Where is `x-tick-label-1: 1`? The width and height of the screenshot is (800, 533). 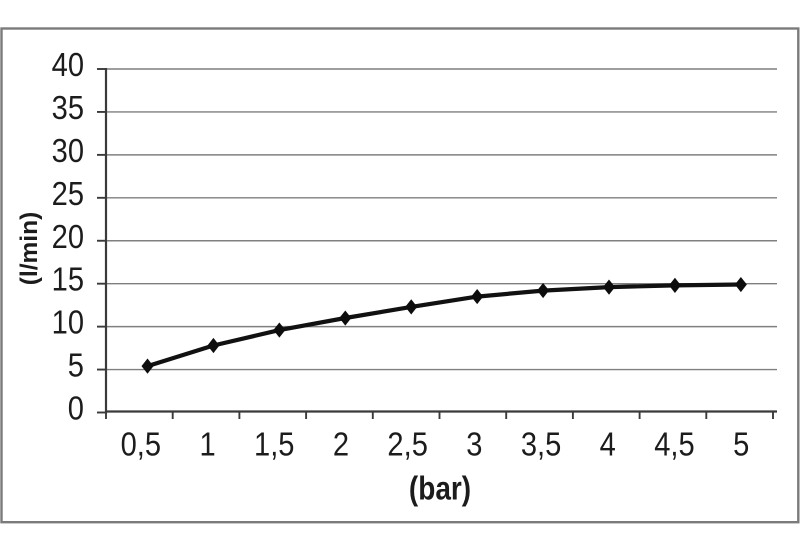 x-tick-label-1: 1 is located at coordinates (207, 444).